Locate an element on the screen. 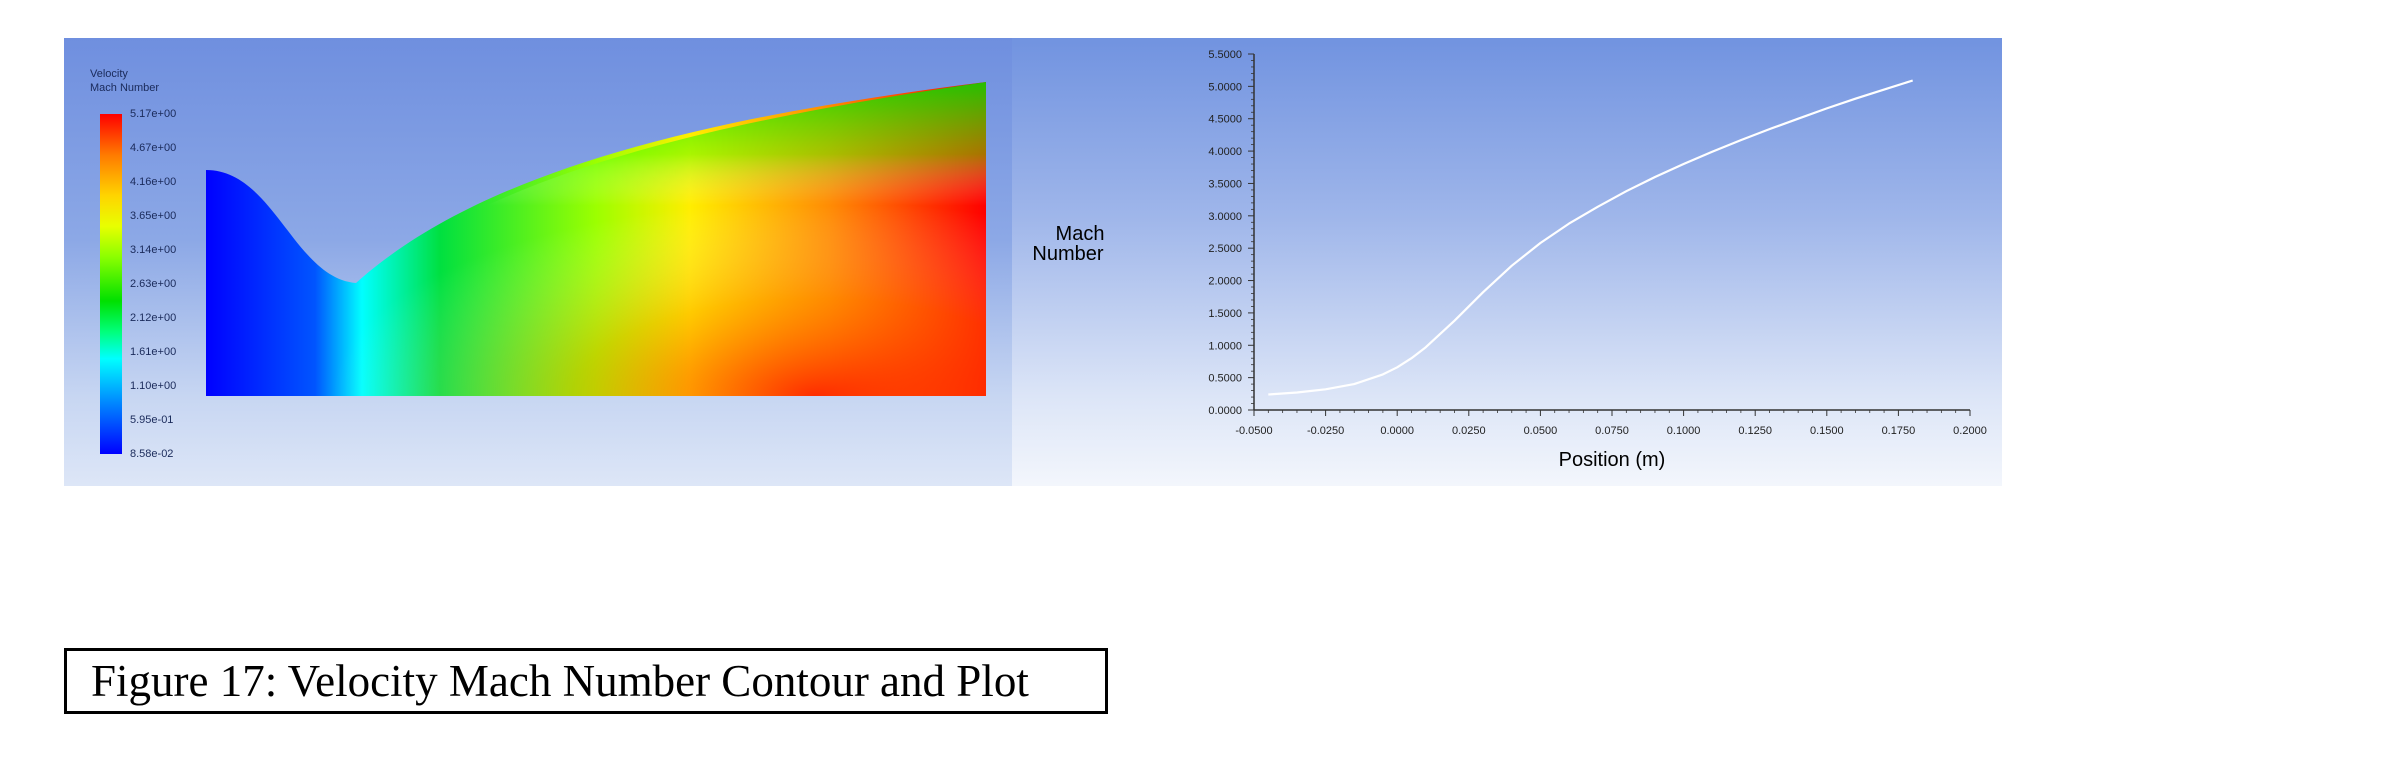  y-tick-label: 5.5000 is located at coordinates (1225, 55).